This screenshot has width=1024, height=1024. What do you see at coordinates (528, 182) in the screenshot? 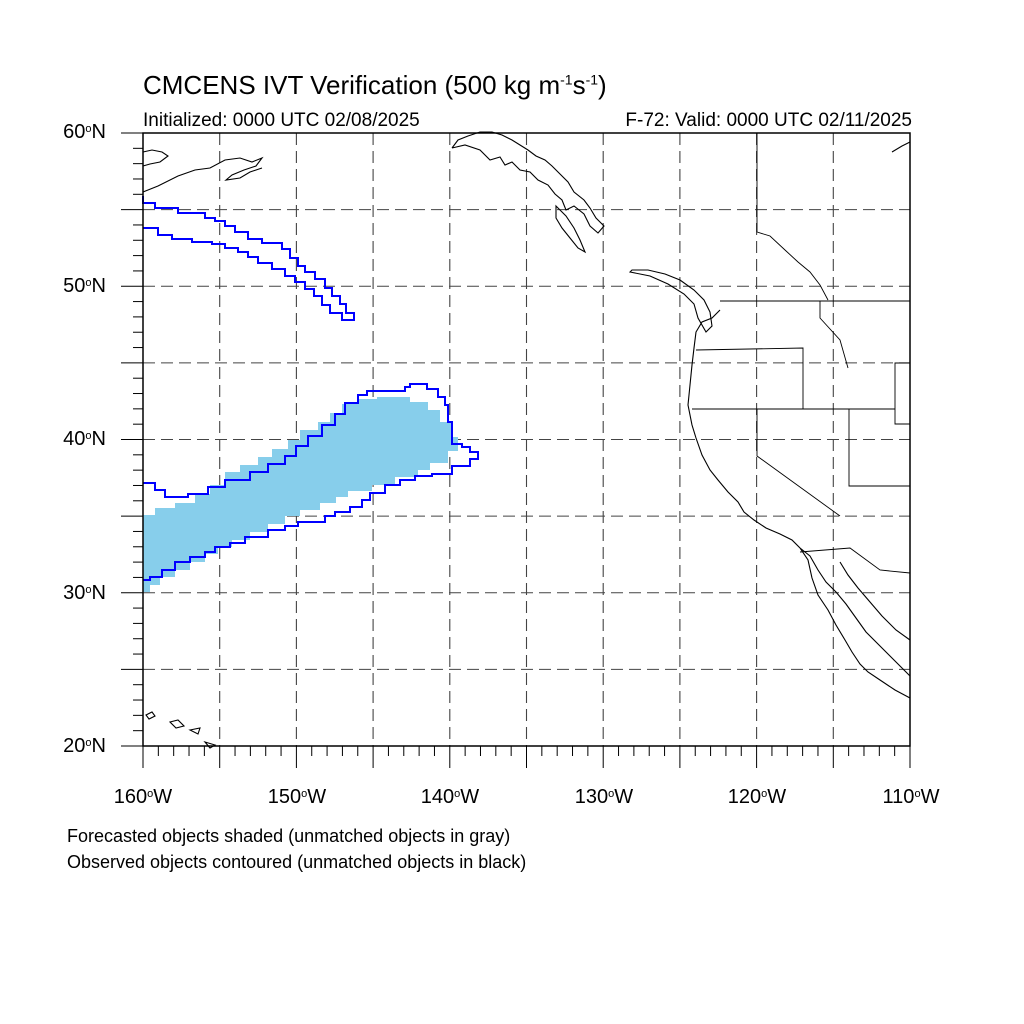
I see `coastline-alaska-panhandle` at bounding box center [528, 182].